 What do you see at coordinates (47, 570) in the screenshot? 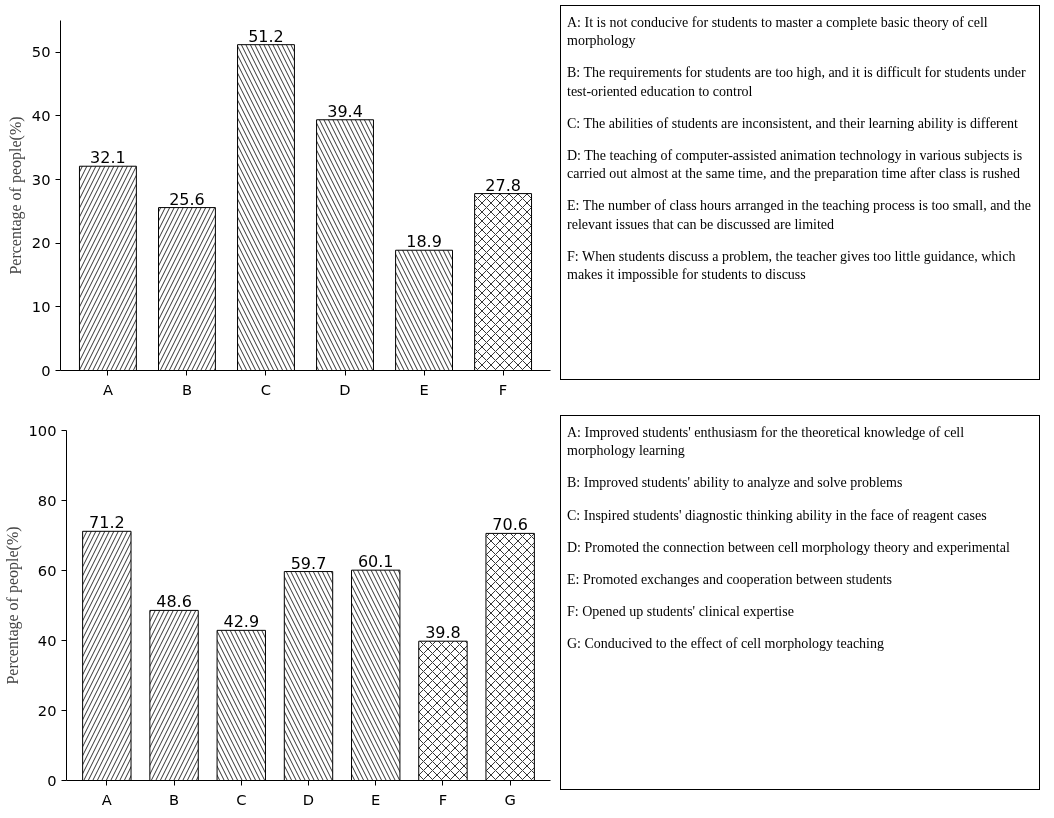
I see `y-tick-label: 60` at bounding box center [47, 570].